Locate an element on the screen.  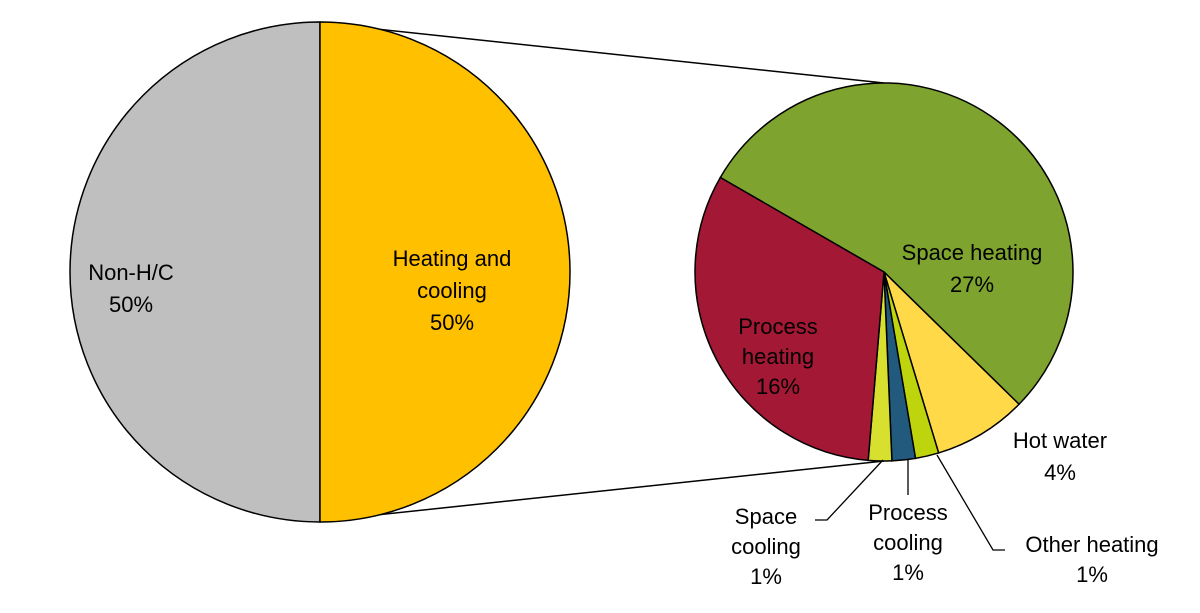
pie-slice-process-heating is located at coordinates (789, 319).